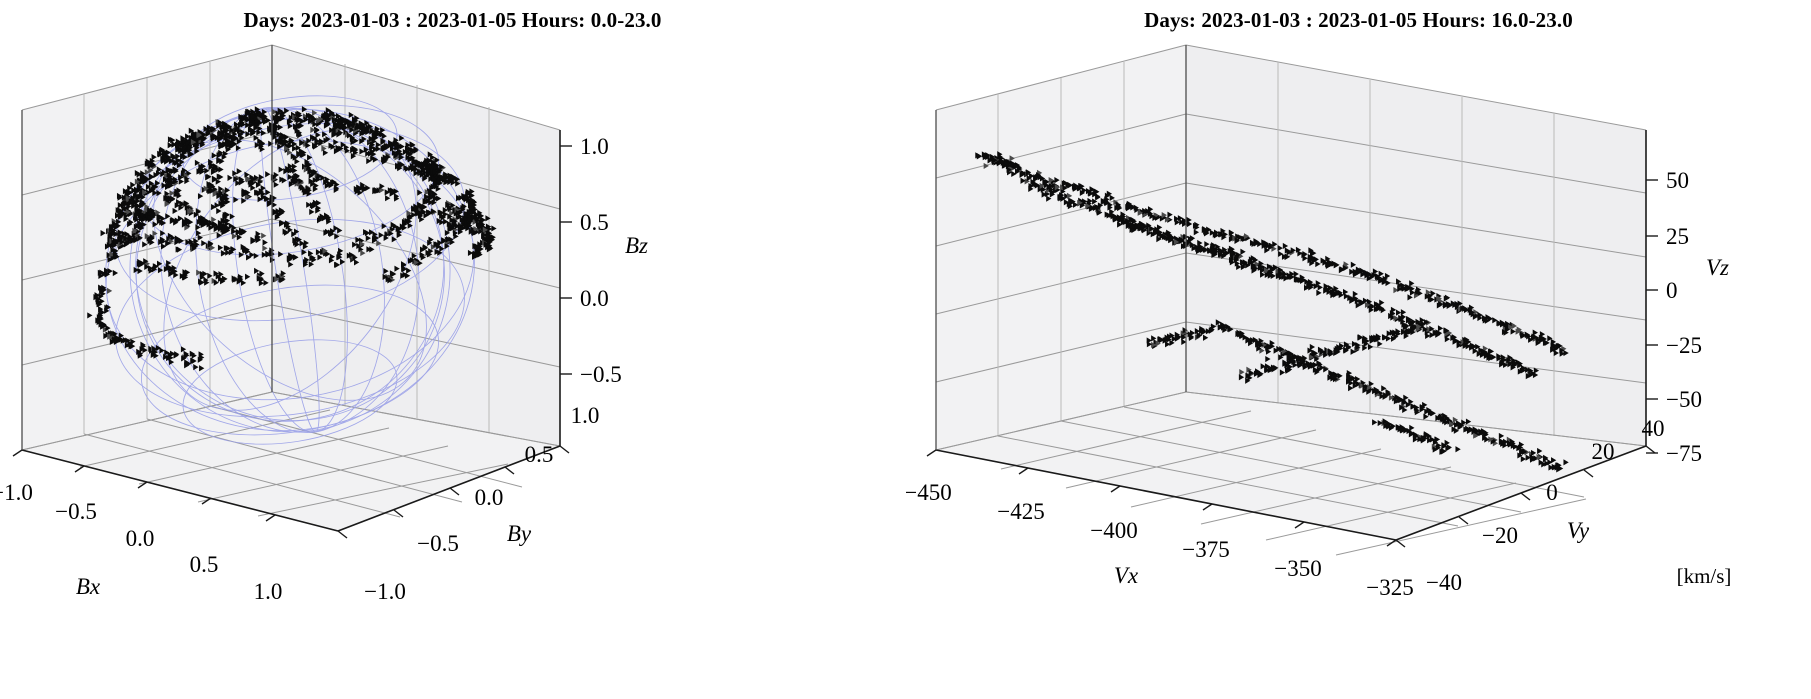 The width and height of the screenshot is (1811, 699). I want to click on left-xtick-0: −1.0, so click(16, 492).